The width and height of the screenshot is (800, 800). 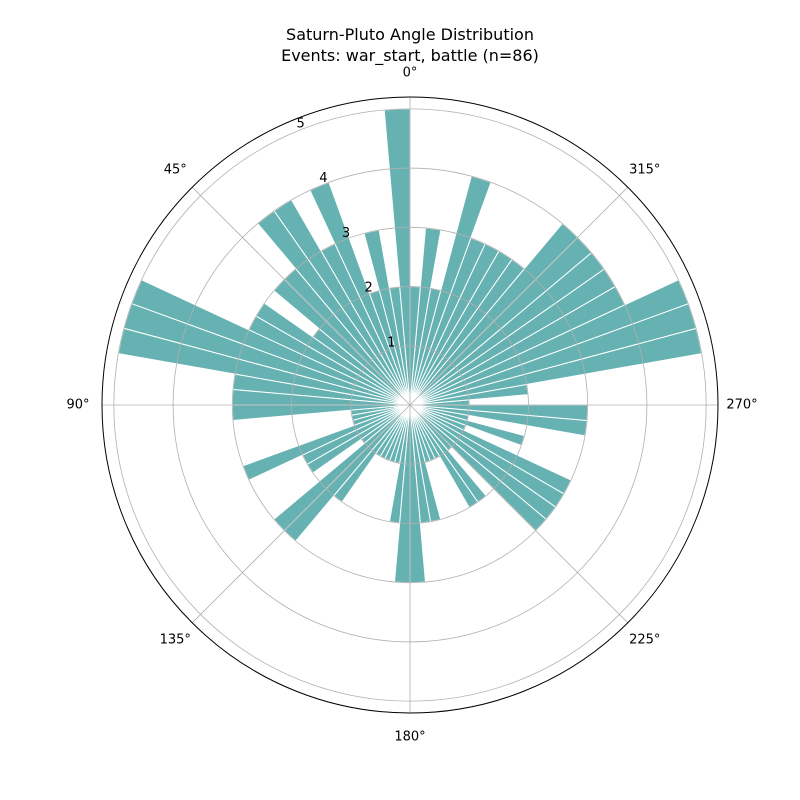 I want to click on angle-tick-label: 315°, so click(x=644, y=170).